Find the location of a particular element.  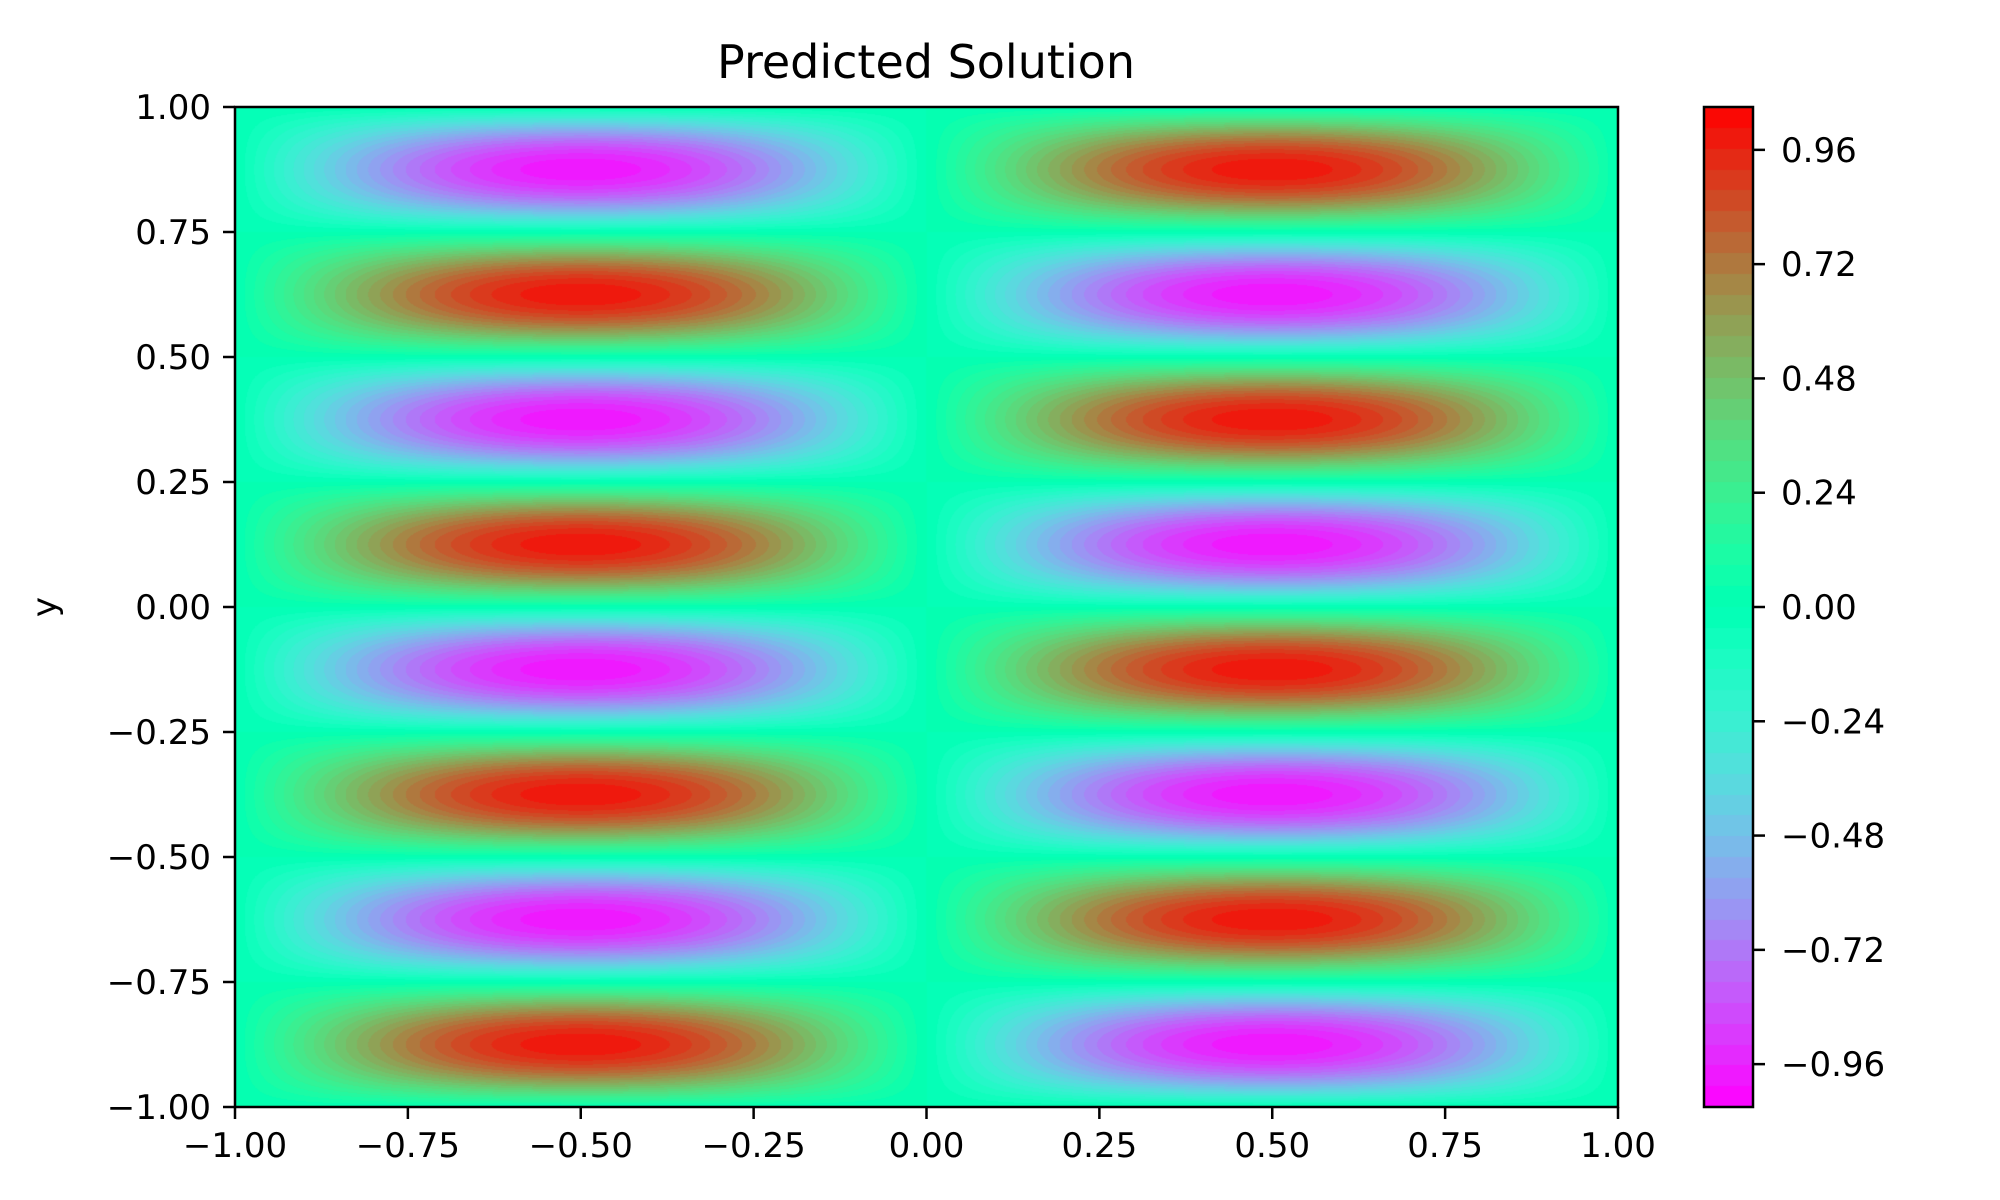

y-tick-label: 0.00 is located at coordinates (173, 608).